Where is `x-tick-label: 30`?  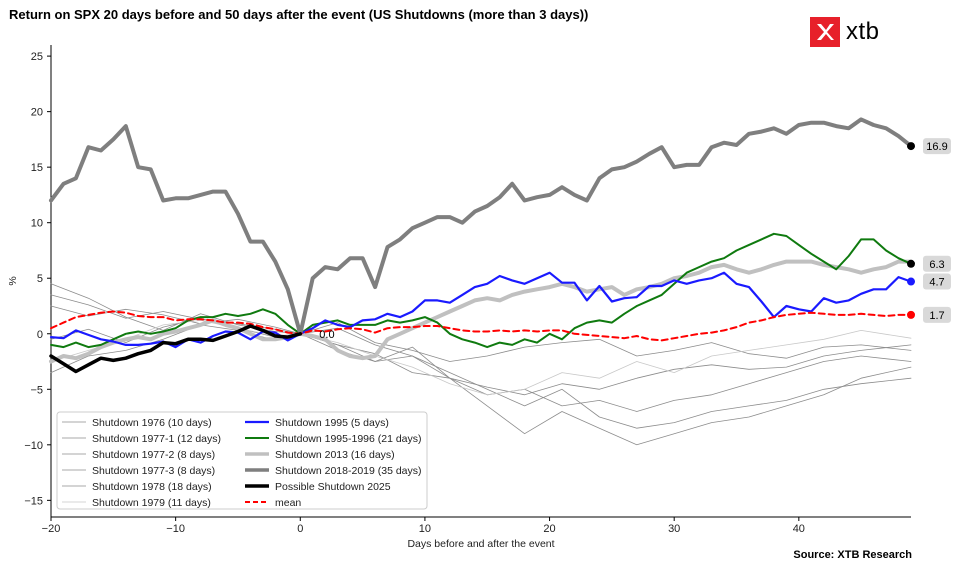 x-tick-label: 30 is located at coordinates (674, 529).